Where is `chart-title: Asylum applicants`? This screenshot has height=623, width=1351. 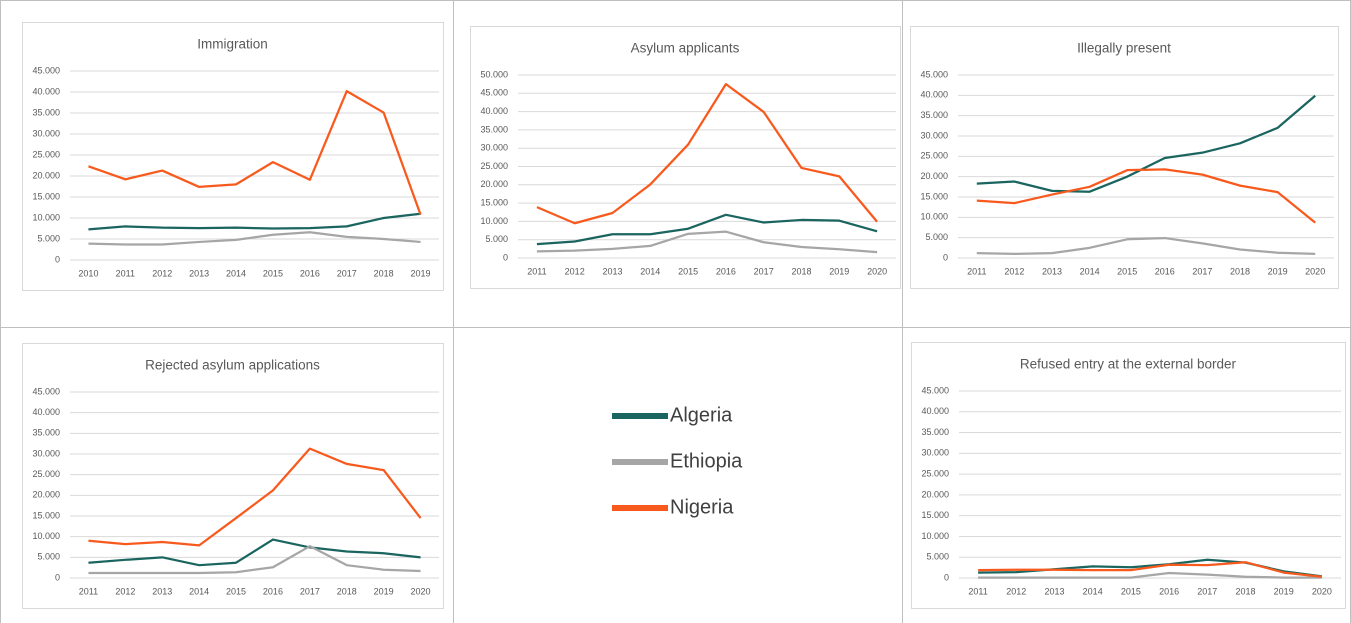
chart-title: Asylum applicants is located at coordinates (685, 48).